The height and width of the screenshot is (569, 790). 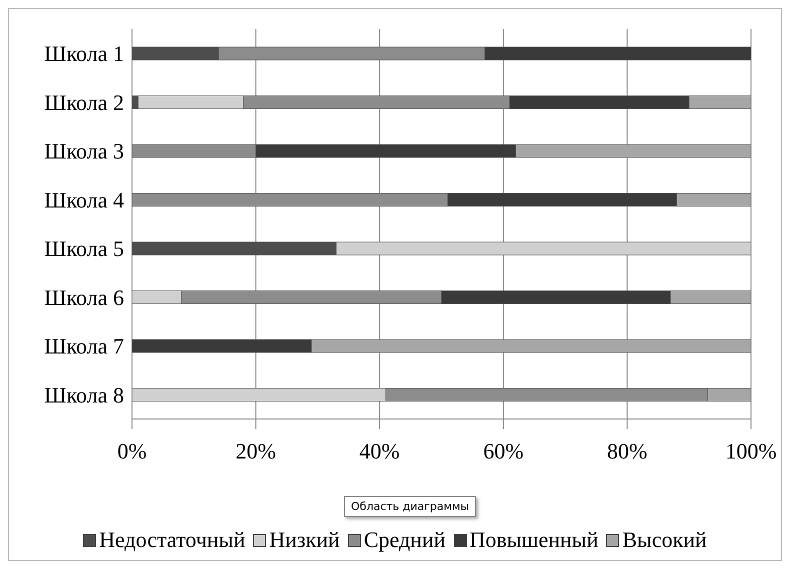 I want to click on x-tick-label: 0%, so click(x=132, y=451).